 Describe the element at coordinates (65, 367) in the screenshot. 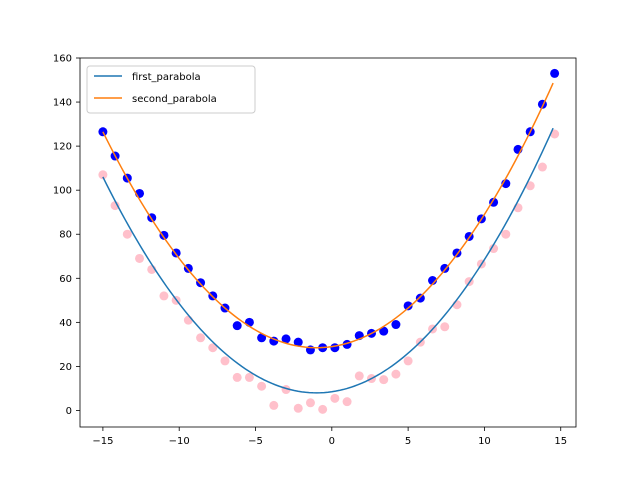

I see `y-tick-label-20: 20` at that location.